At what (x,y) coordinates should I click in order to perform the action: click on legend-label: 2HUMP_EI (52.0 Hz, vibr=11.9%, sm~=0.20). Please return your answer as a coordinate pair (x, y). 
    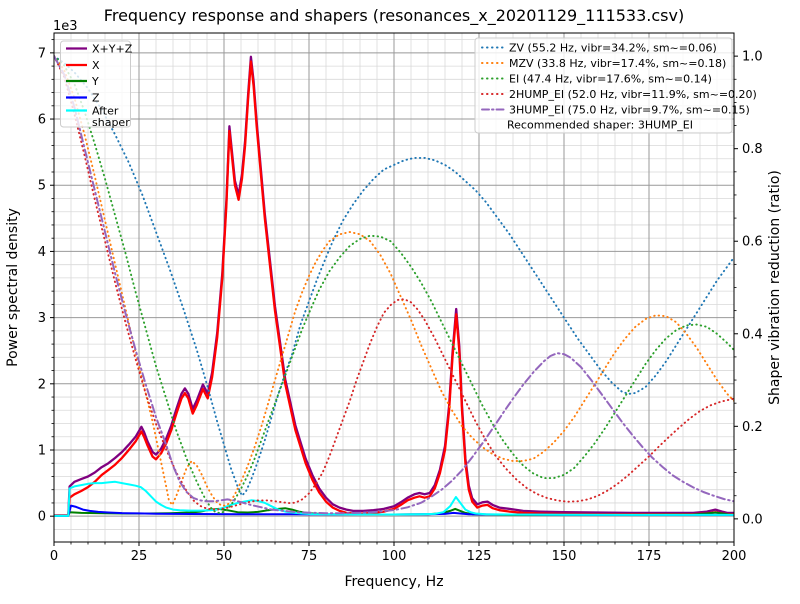
    Looking at the image, I should click on (633, 94).